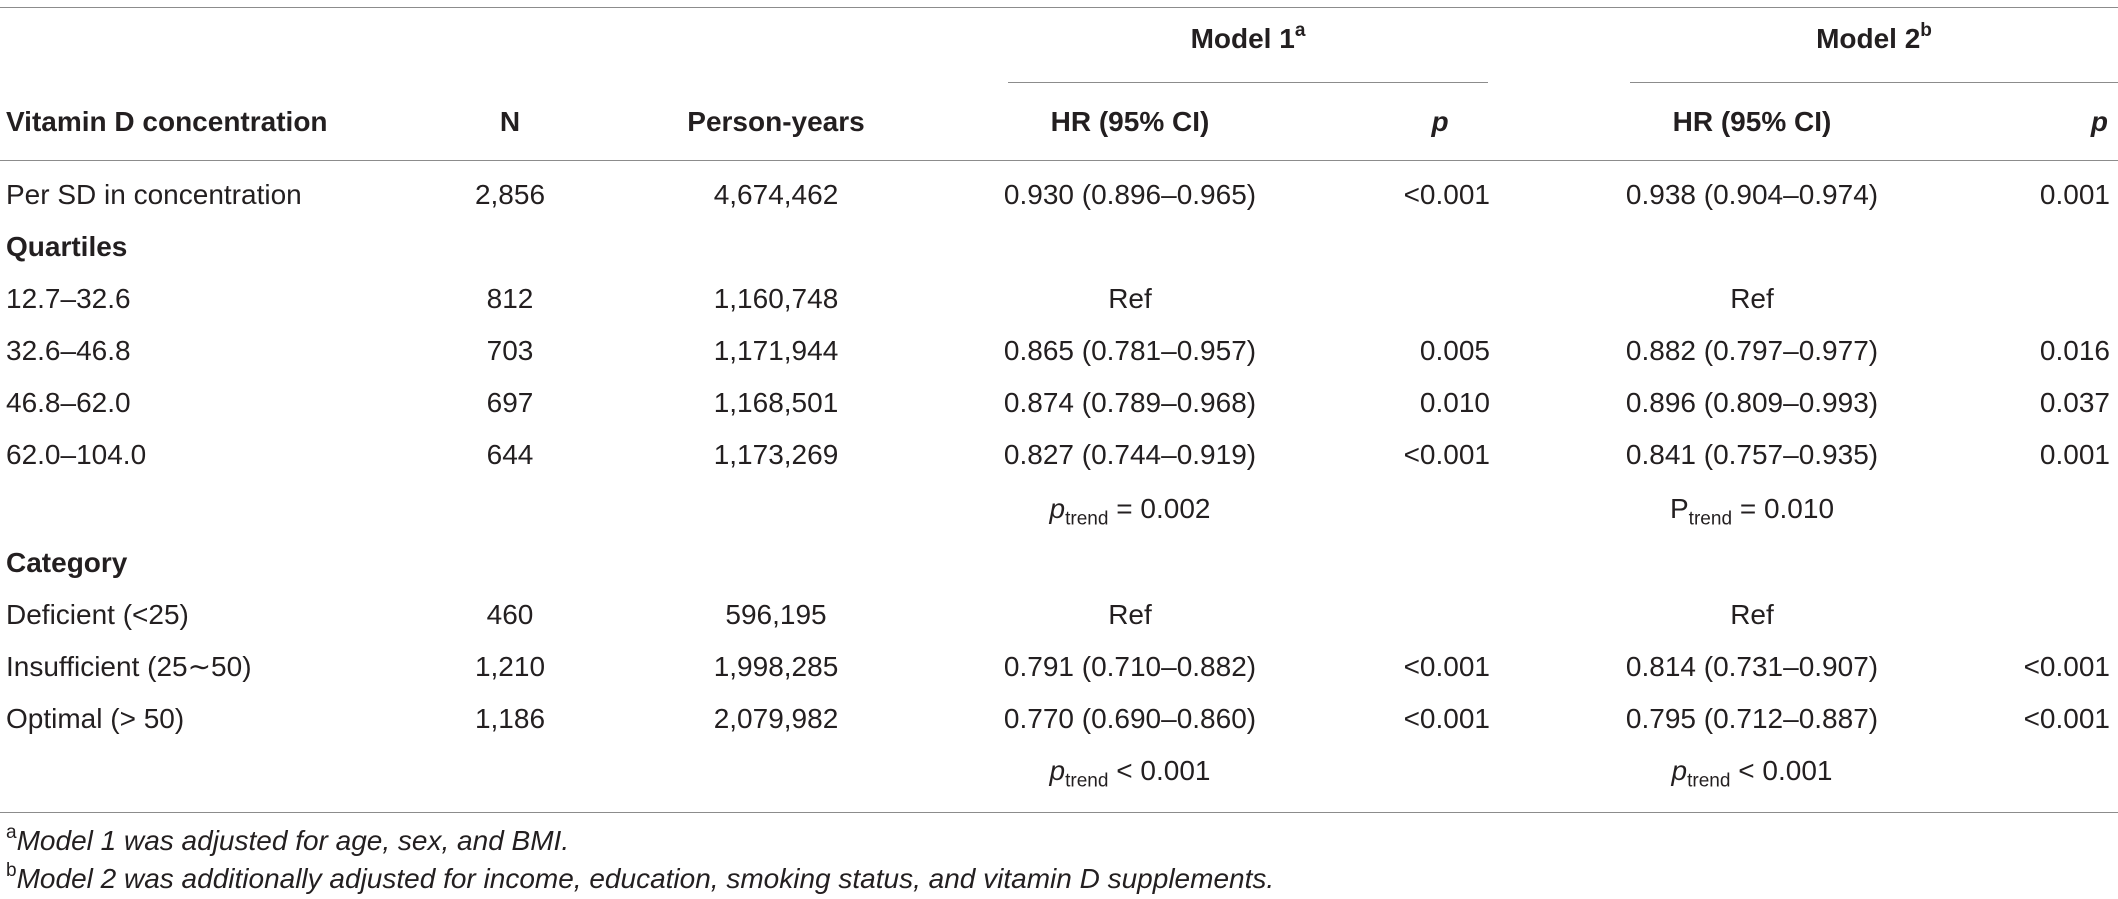 Image resolution: width=2118 pixels, height=899 pixels. Describe the element at coordinates (97, 614) in the screenshot. I see `row-label: Deficient (<25)` at that location.